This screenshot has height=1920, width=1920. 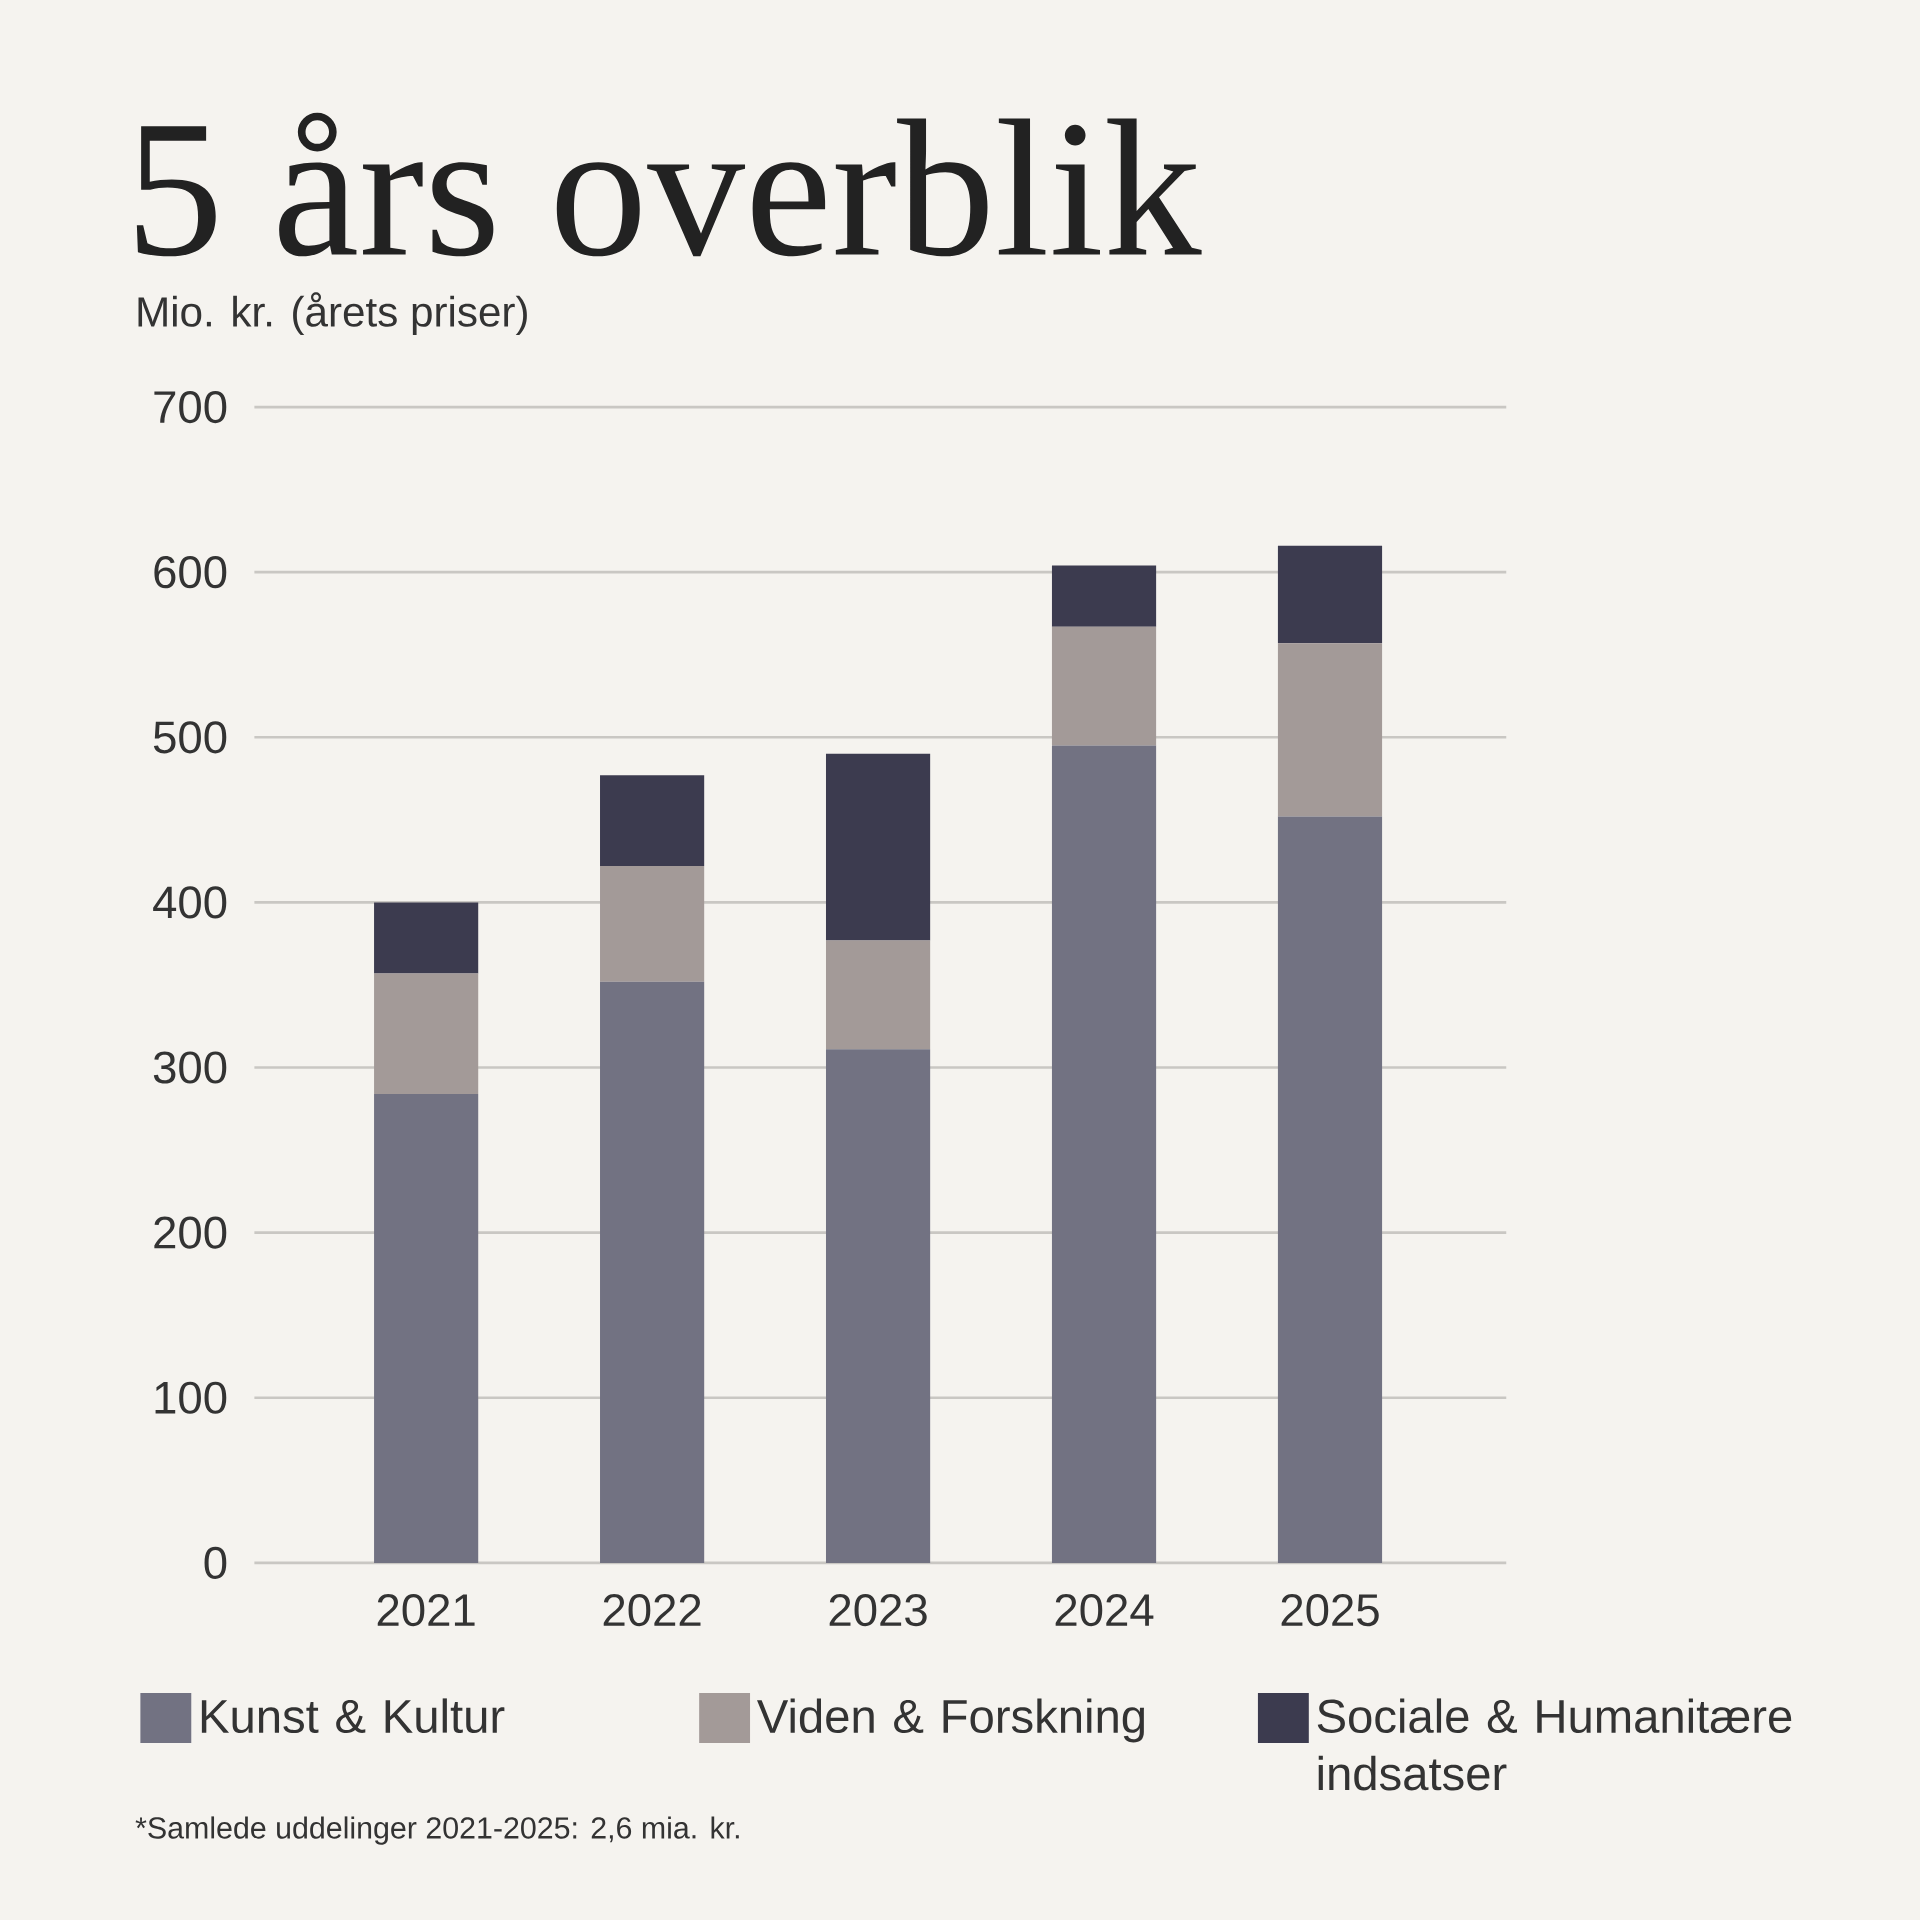 What do you see at coordinates (1104, 1610) in the screenshot?
I see `x-tick-label: 2024` at bounding box center [1104, 1610].